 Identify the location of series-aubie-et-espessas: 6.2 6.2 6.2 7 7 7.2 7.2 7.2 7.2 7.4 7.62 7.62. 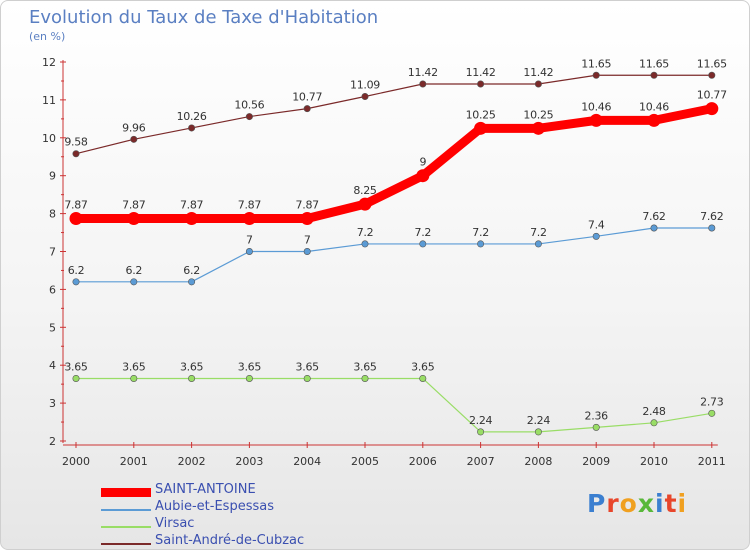
(396, 248).